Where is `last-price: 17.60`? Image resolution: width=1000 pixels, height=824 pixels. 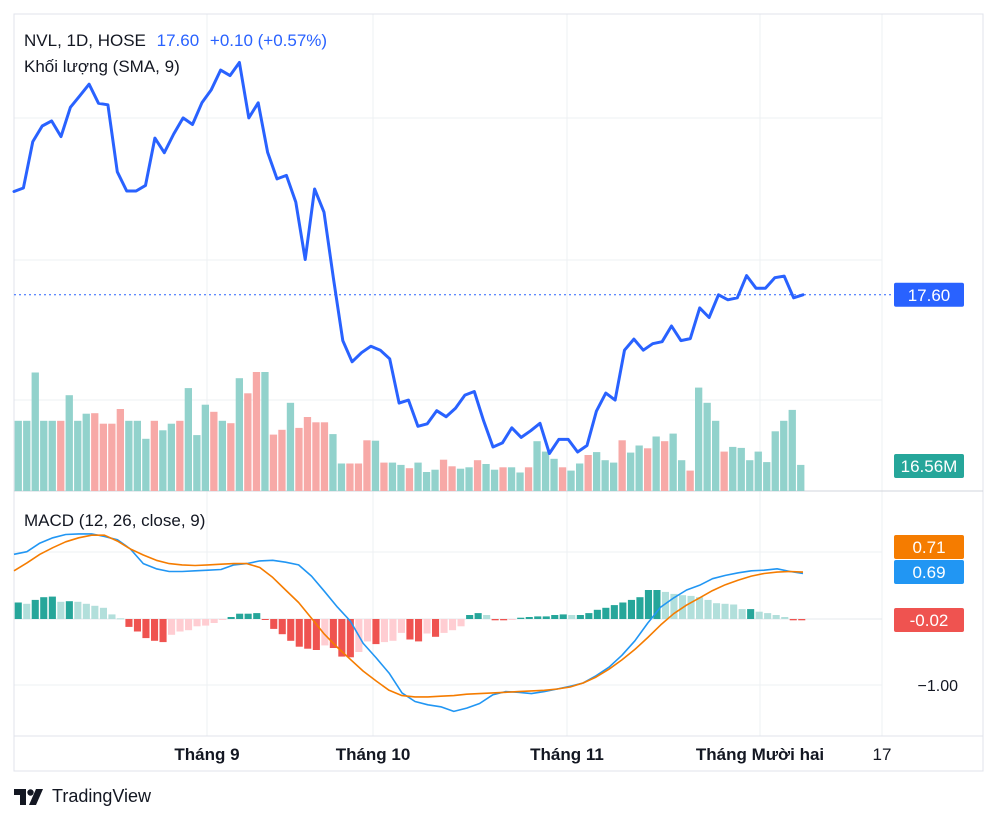
last-price: 17.60 is located at coordinates (178, 40).